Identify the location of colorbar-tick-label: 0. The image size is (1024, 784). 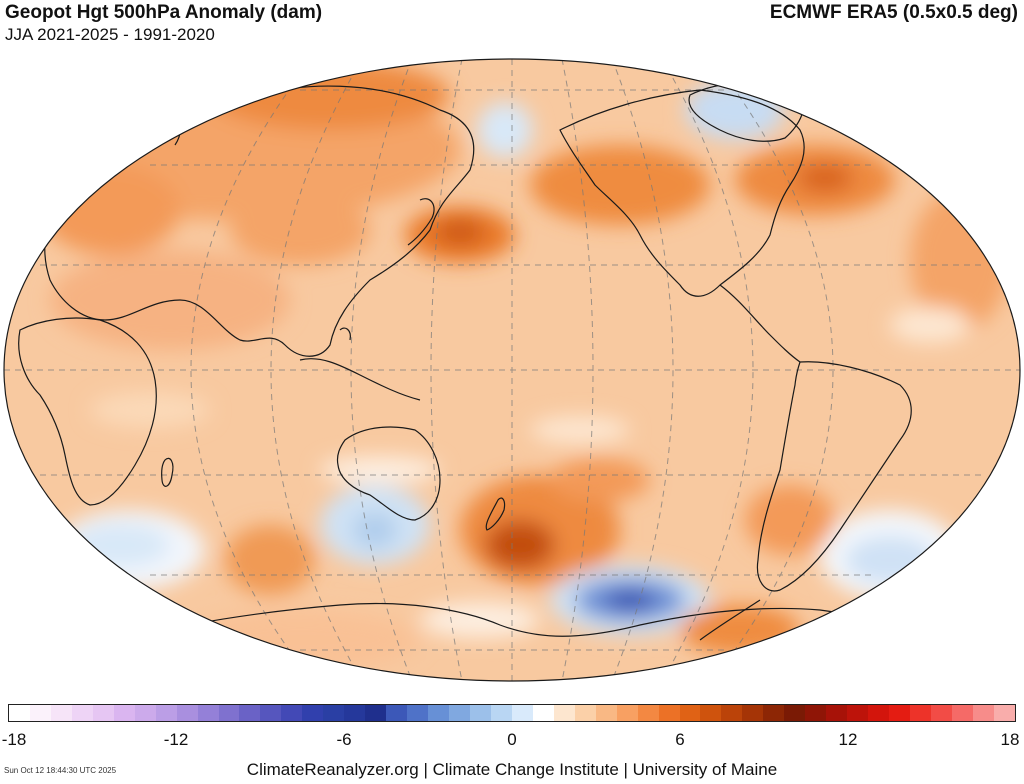
(512, 739).